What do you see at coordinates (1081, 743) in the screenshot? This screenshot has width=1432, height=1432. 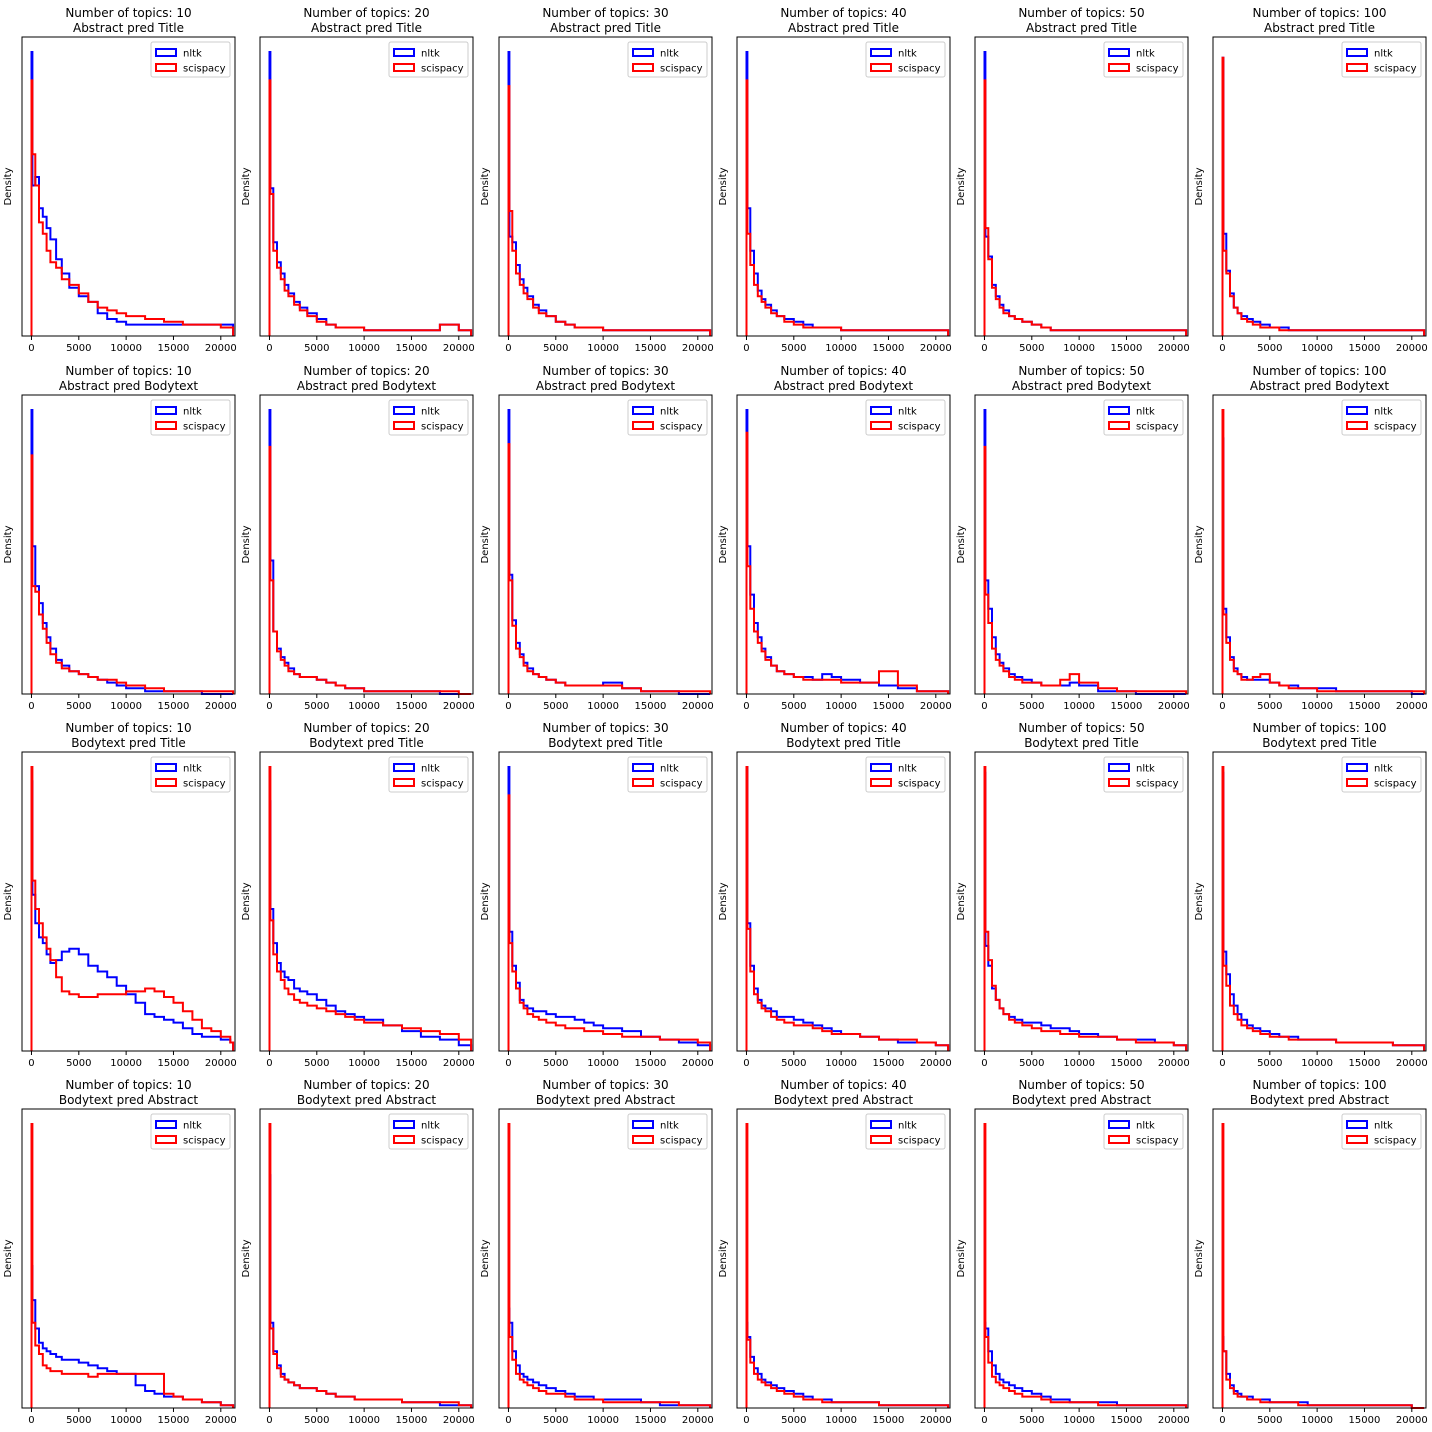 I see `panel-subtitle: Bodytext pred Title` at bounding box center [1081, 743].